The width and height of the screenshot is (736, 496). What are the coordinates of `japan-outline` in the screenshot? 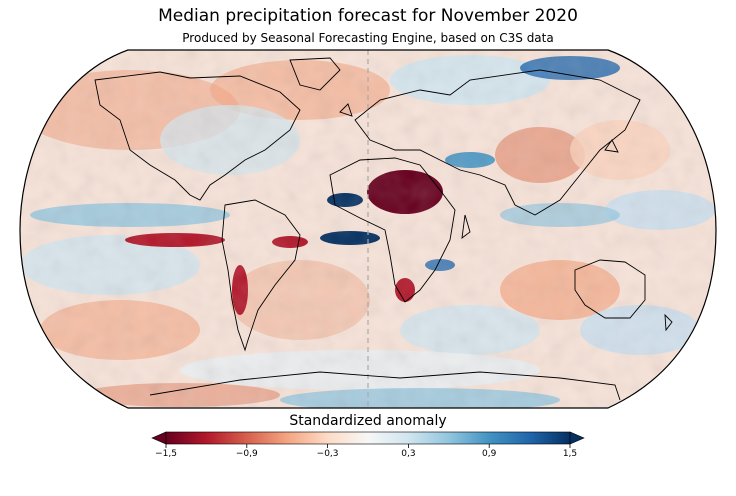 It's located at (611, 146).